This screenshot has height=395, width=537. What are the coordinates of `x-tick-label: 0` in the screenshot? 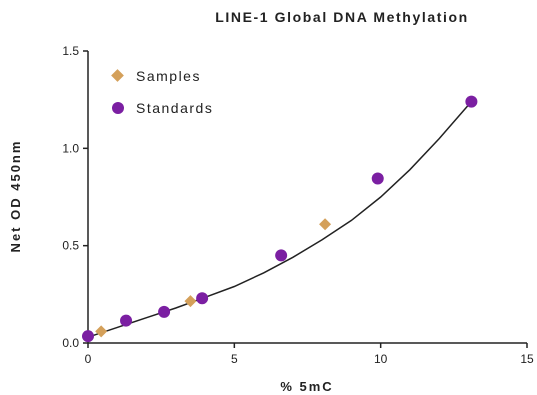 It's located at (88, 359).